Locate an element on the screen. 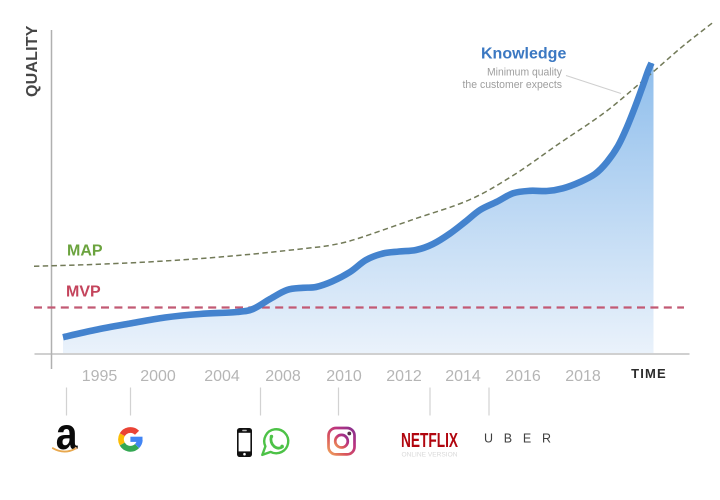 The width and height of the screenshot is (720, 500). svg-text: 2014 is located at coordinates (463, 376).